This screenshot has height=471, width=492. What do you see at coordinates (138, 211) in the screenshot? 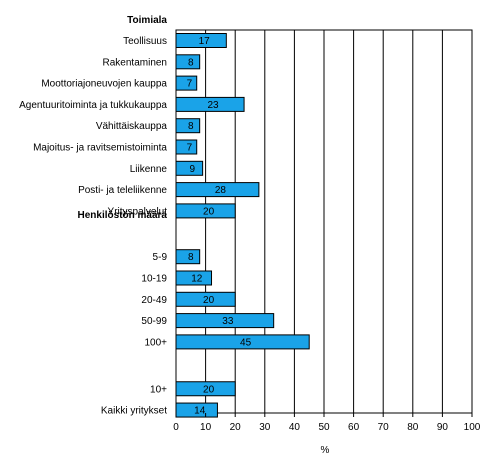
I see `category-label: Yrityspalvelut` at bounding box center [138, 211].